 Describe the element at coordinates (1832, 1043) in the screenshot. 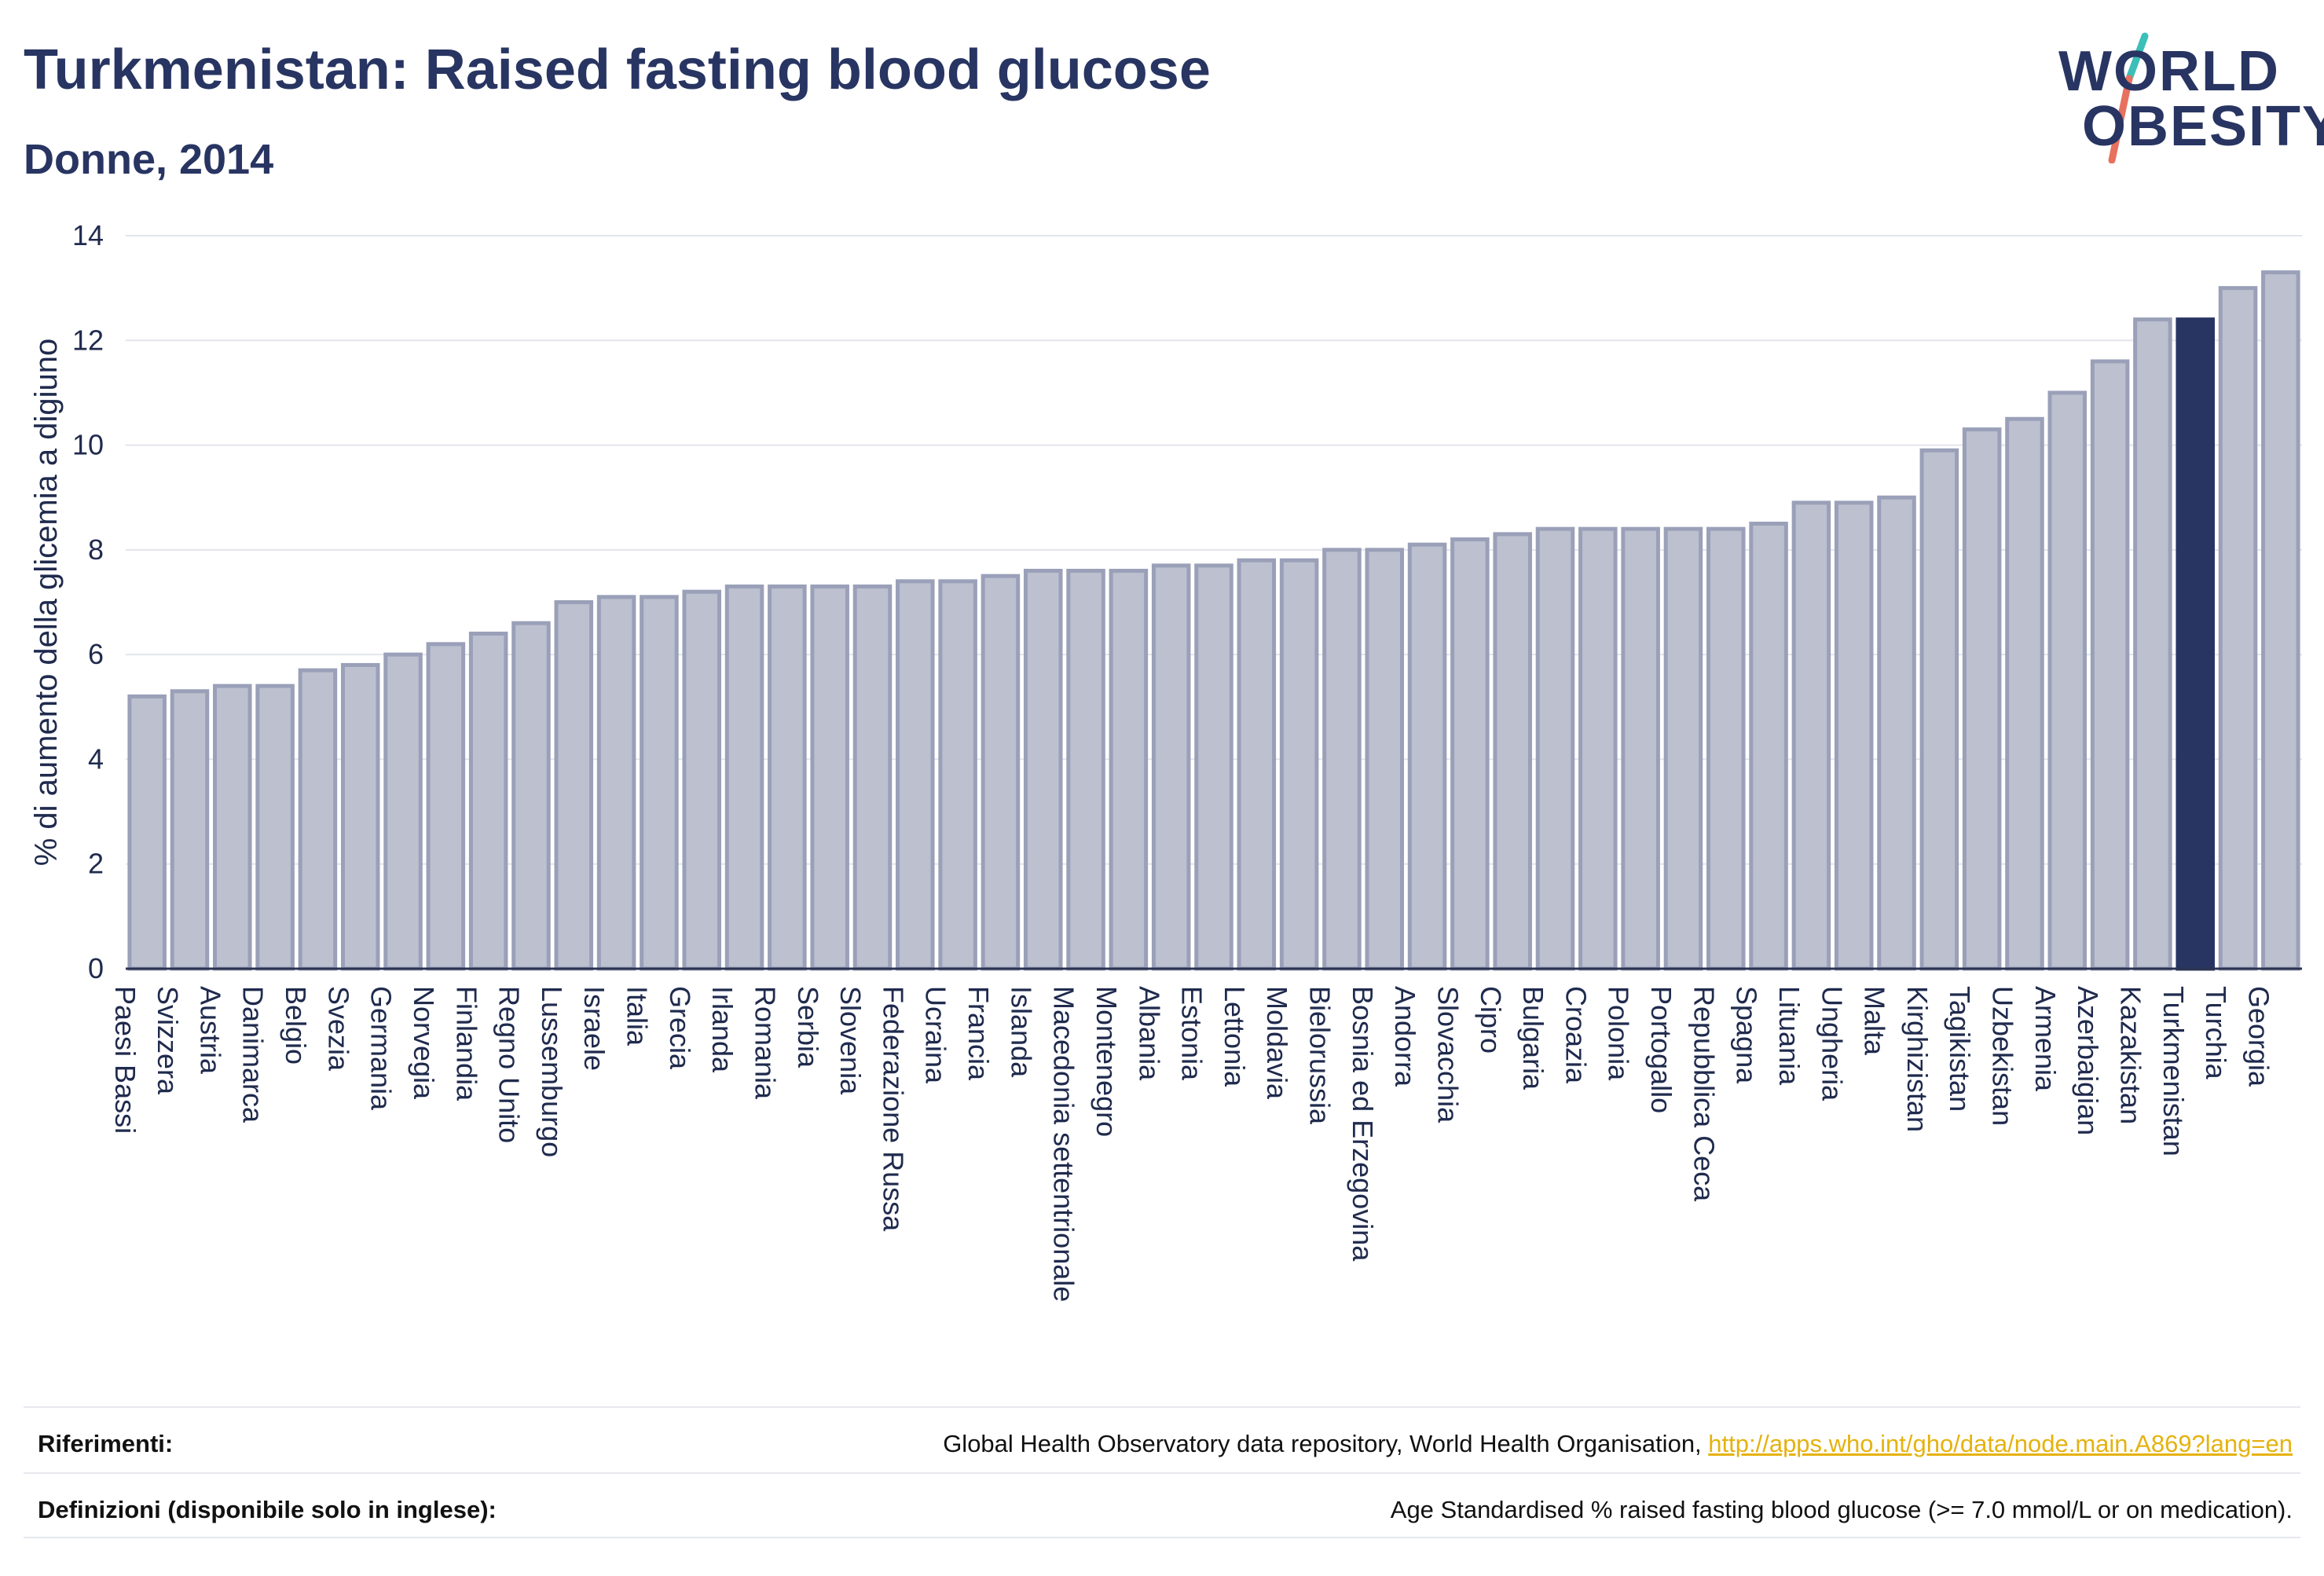

I see `x-tick-label: Ungheria` at that location.